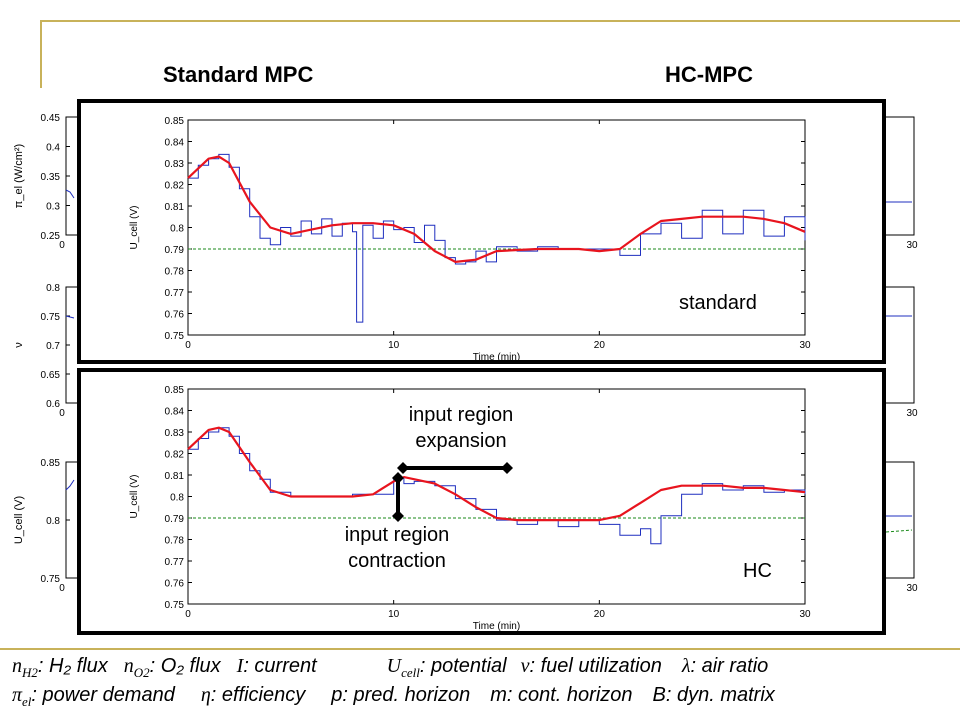  Describe the element at coordinates (280, 666) in the screenshot. I see `legend-description: : current` at that location.